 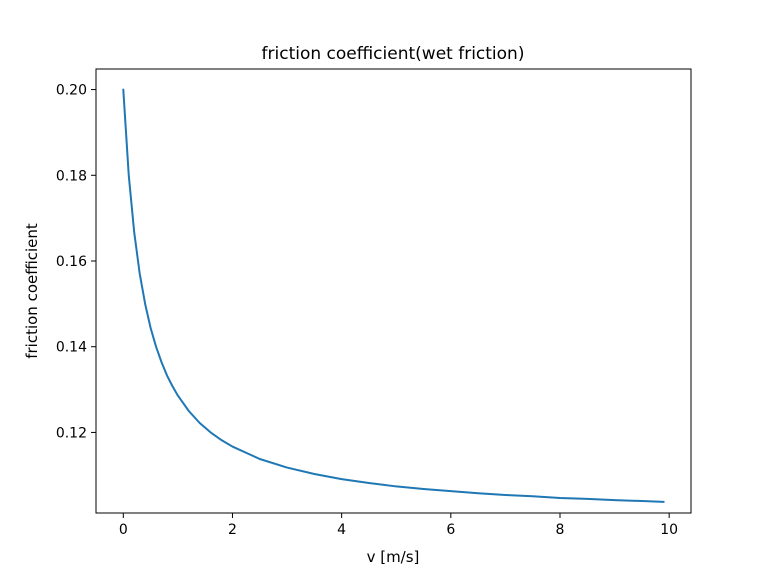 What do you see at coordinates (341, 530) in the screenshot?
I see `x-tick-label: 4` at bounding box center [341, 530].